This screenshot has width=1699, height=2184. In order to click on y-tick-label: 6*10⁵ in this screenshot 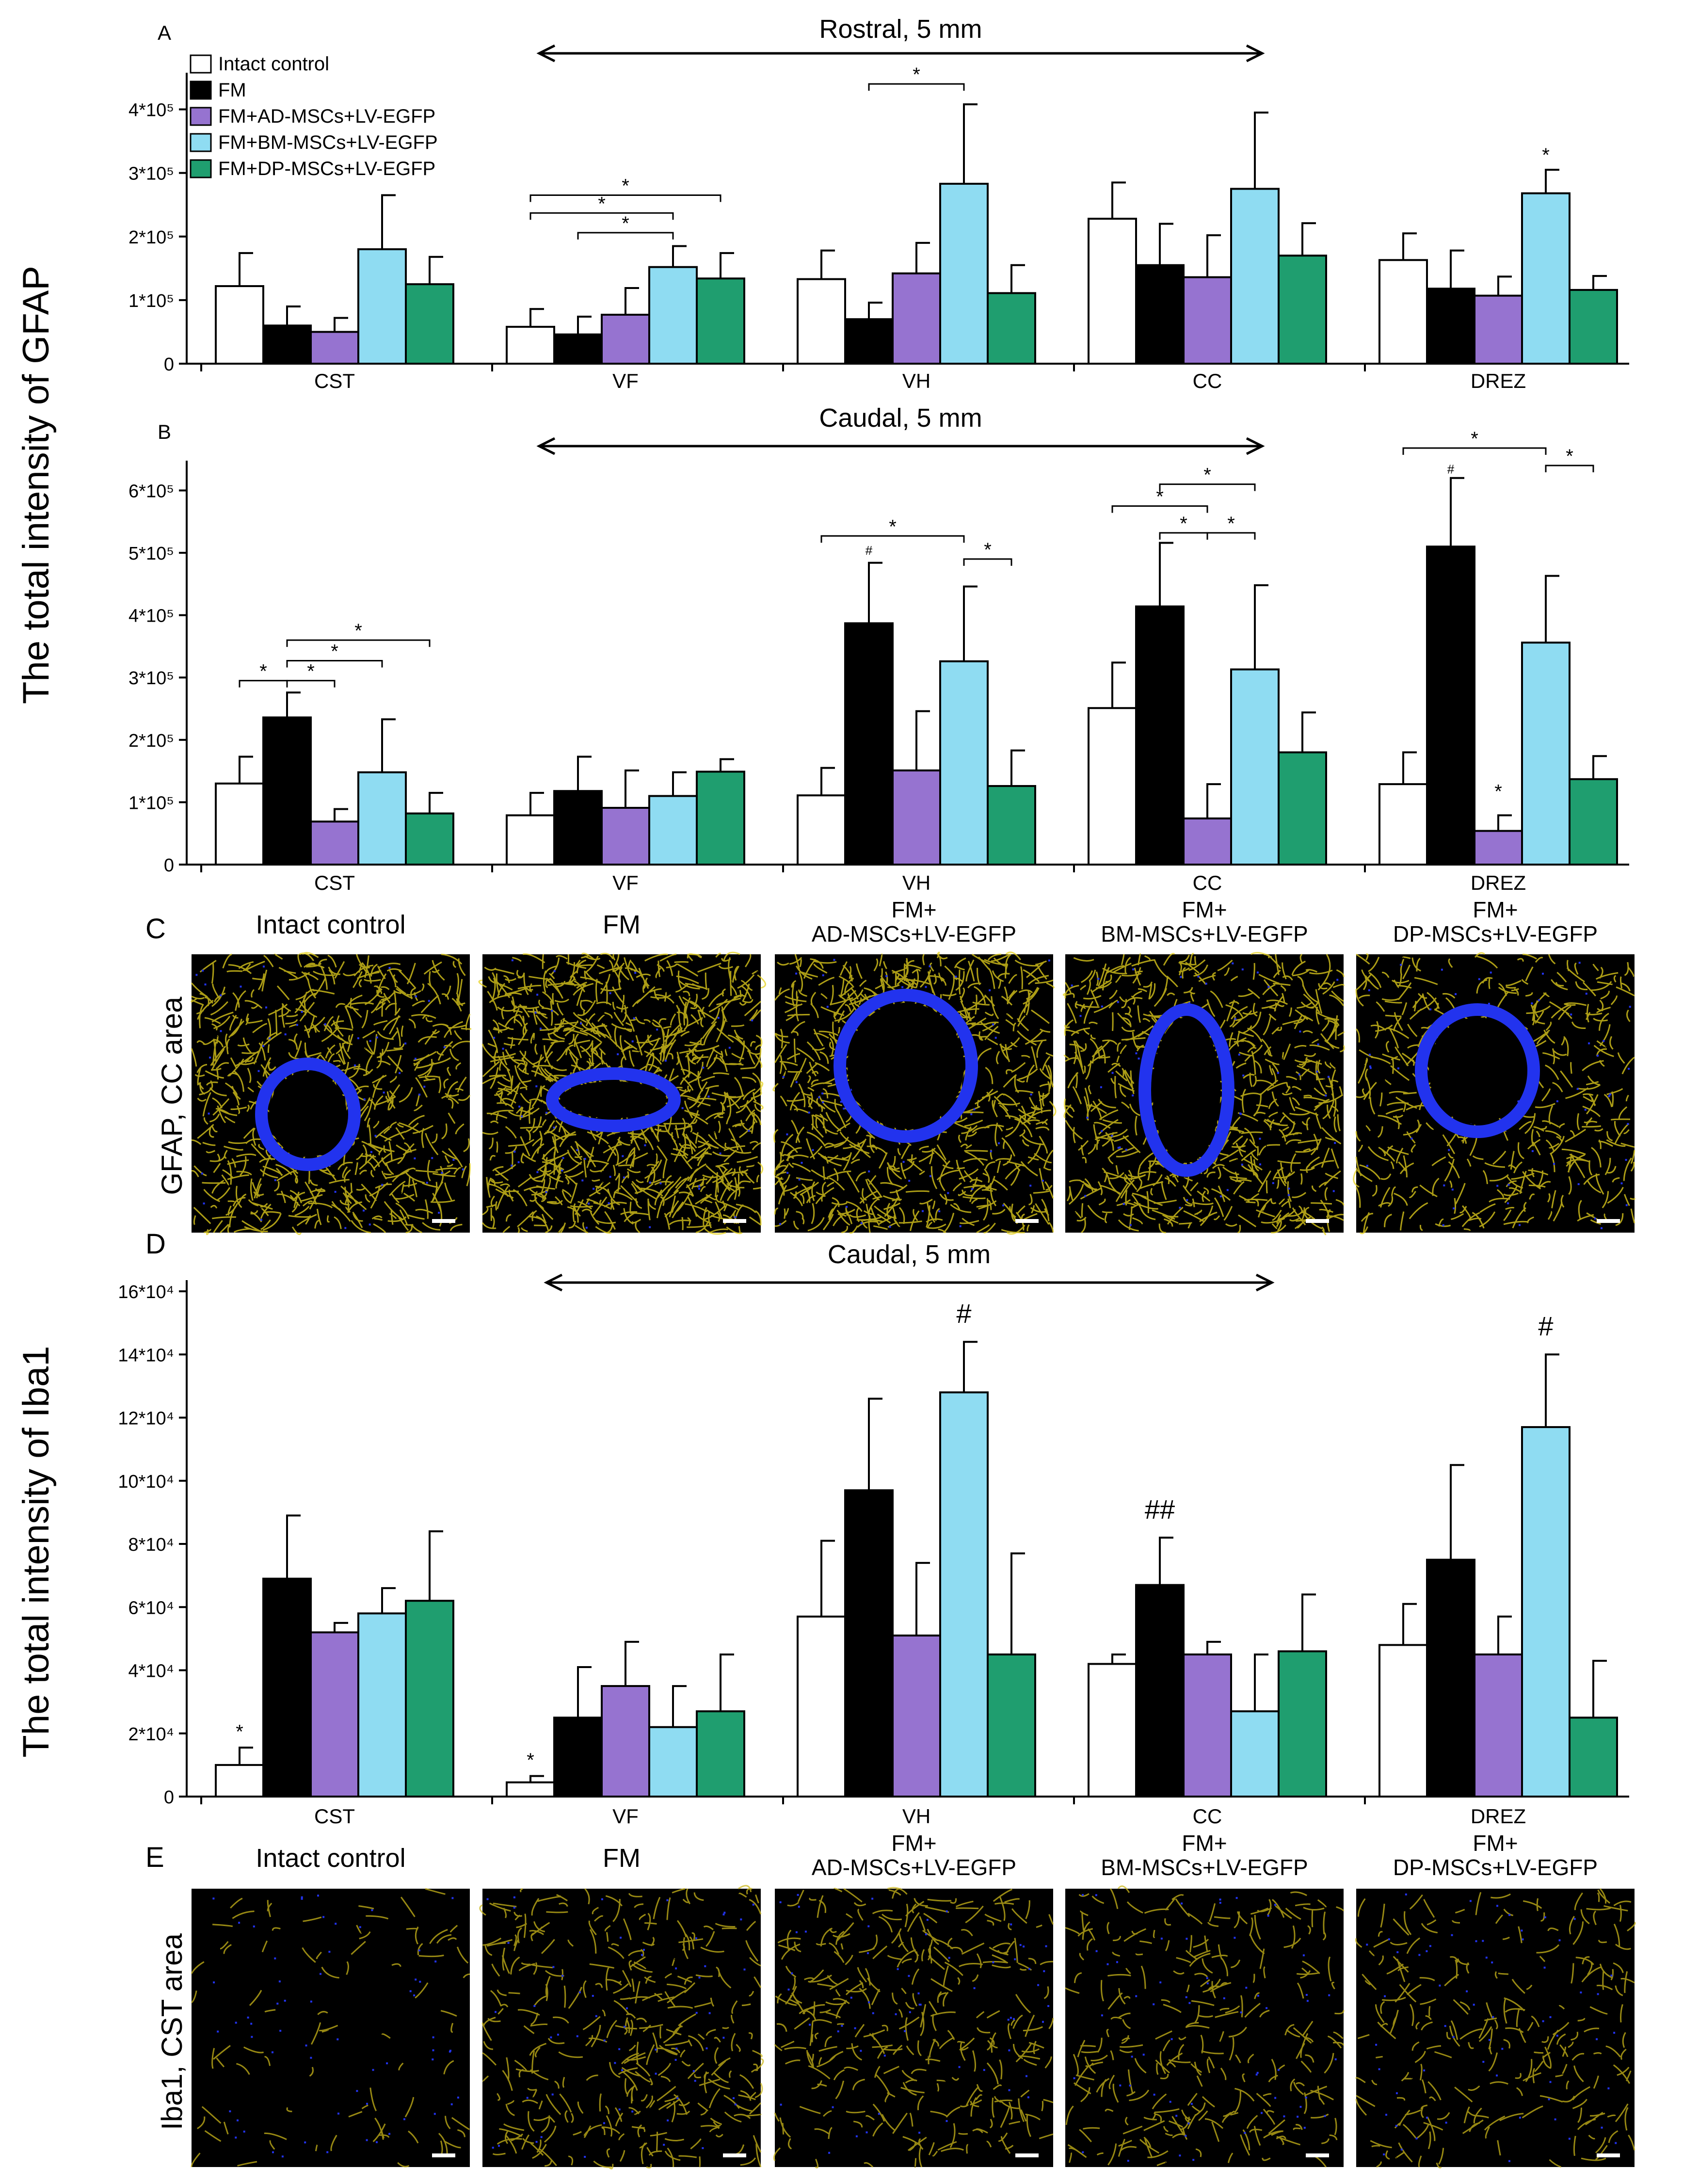, I will do `click(151, 491)`.